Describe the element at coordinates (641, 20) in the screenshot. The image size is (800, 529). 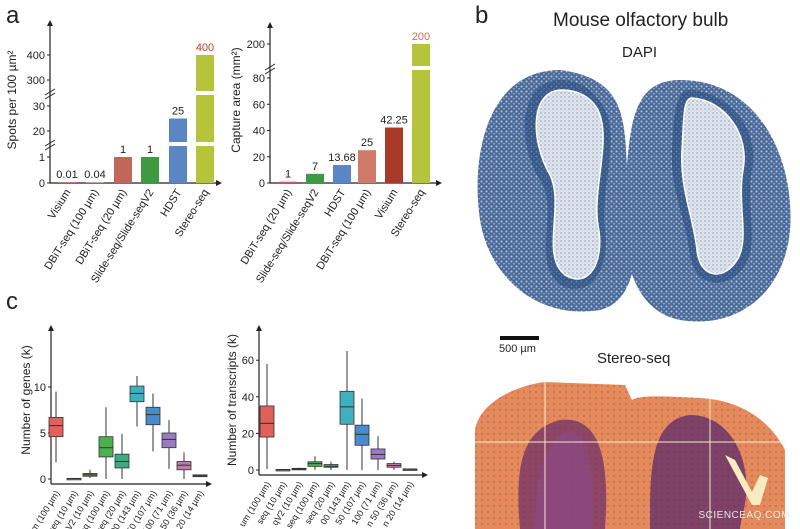
I see `panel-b-title: Mouse olfactory bulb` at that location.